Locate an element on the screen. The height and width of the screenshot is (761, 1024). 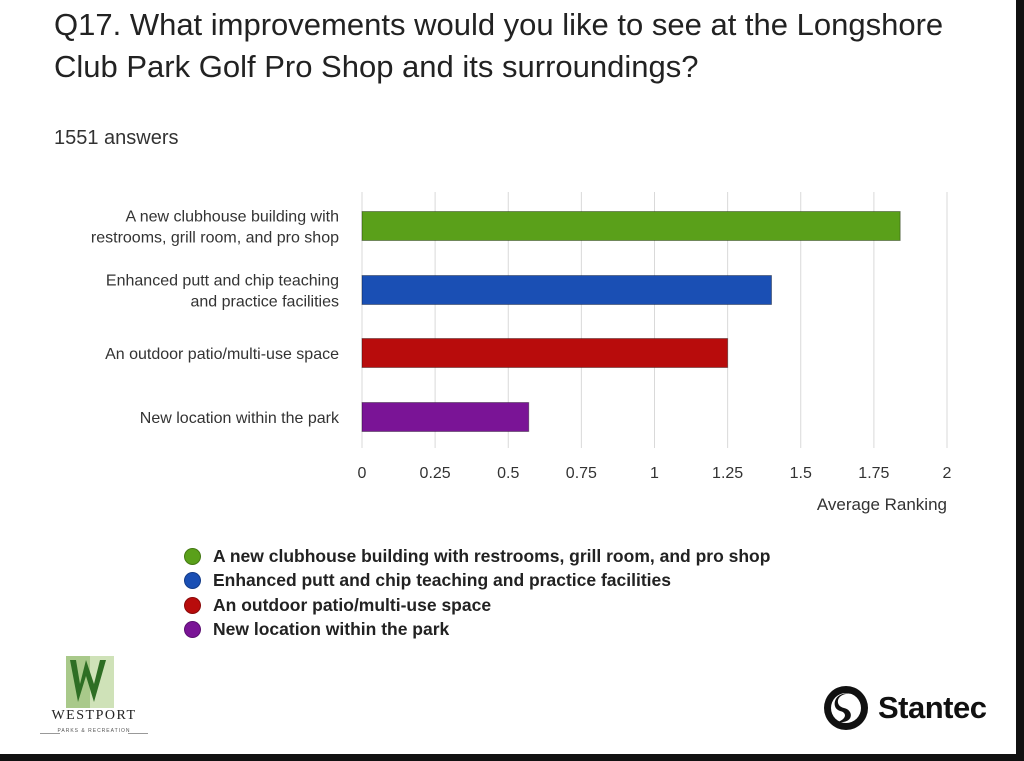
westport-logo: WESTPORT PARKS & RECREATION is located at coordinates (94, 699).